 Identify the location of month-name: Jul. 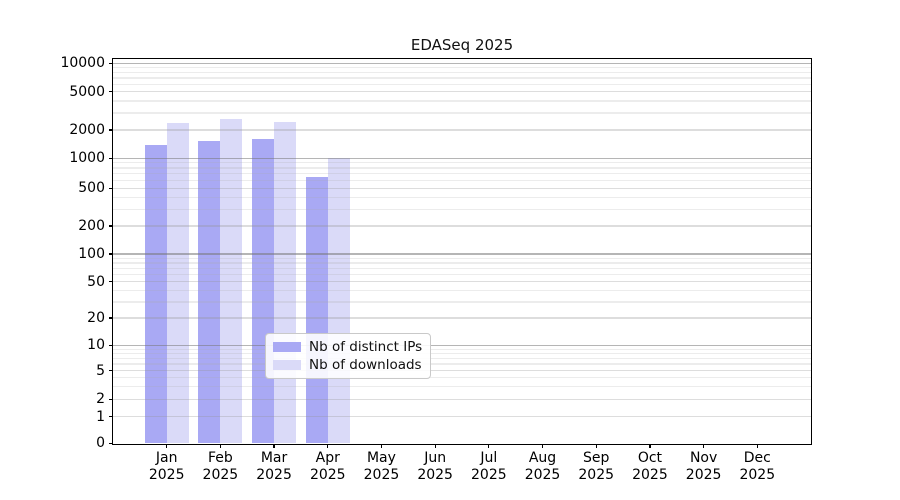
(489, 458).